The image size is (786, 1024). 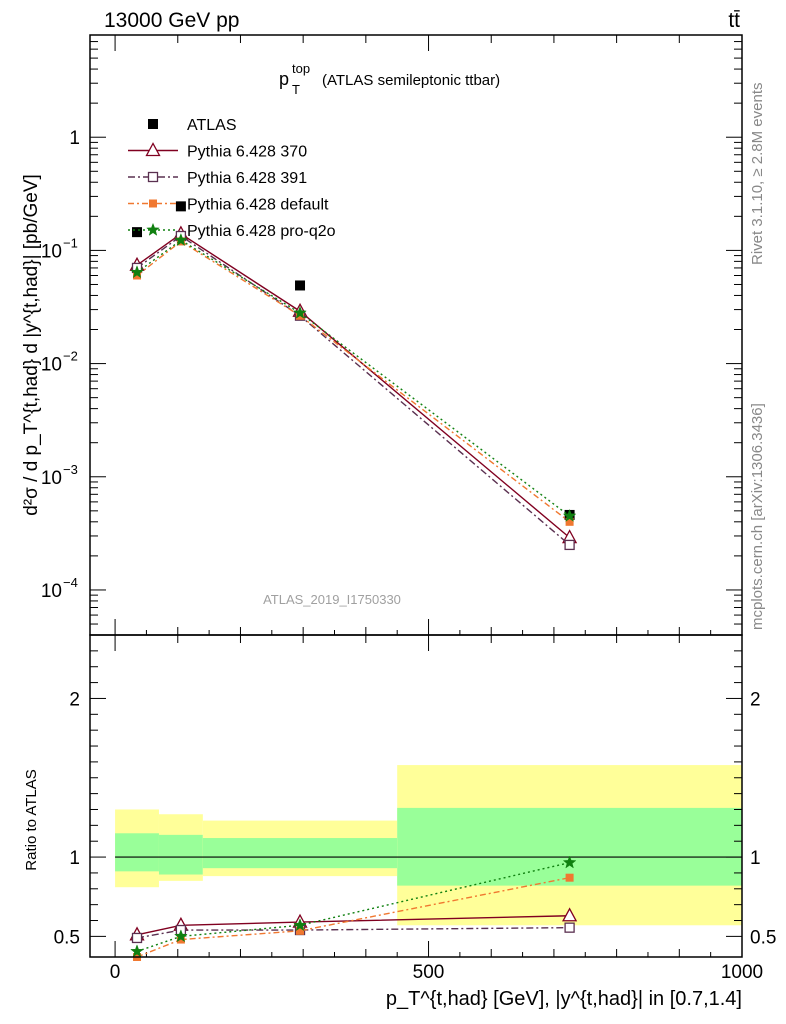 I want to click on x-tick-label: 500, so click(x=429, y=972).